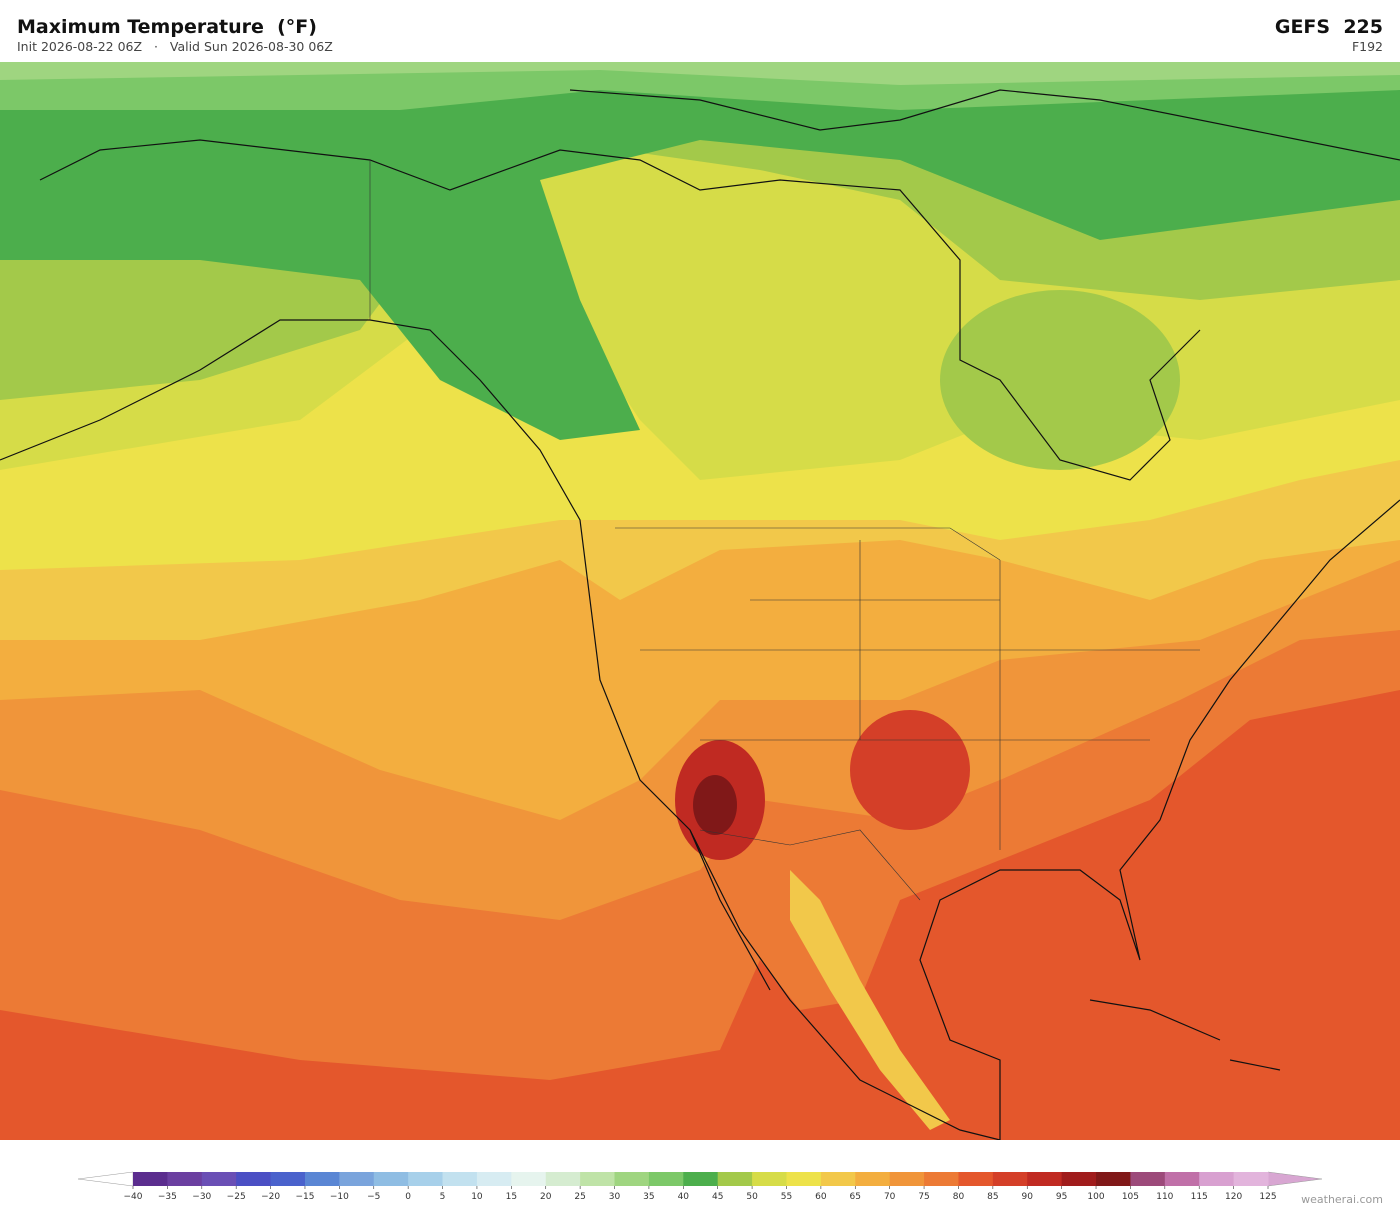 The height and width of the screenshot is (1215, 1400). I want to click on tick-label: 5, so click(443, 1197).